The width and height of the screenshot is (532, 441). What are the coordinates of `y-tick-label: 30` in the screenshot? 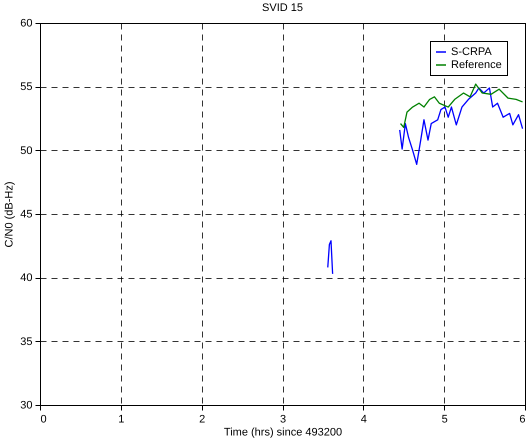 It's located at (26, 406).